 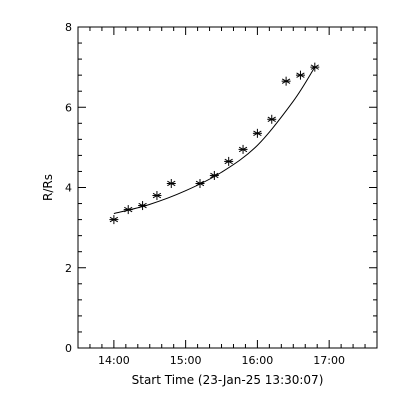 I want to click on y-axis-label: R/Rs, so click(x=48, y=187).